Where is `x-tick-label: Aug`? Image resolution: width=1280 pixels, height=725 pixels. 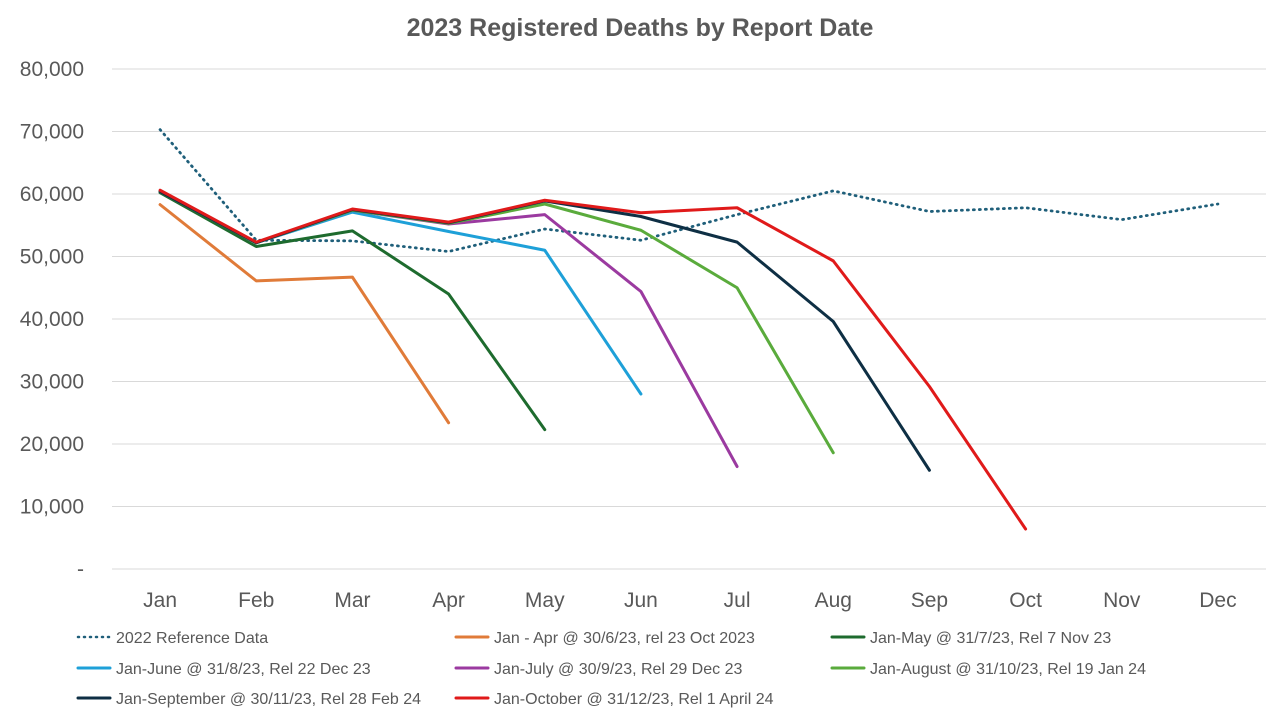
x-tick-label: Aug is located at coordinates (833, 600).